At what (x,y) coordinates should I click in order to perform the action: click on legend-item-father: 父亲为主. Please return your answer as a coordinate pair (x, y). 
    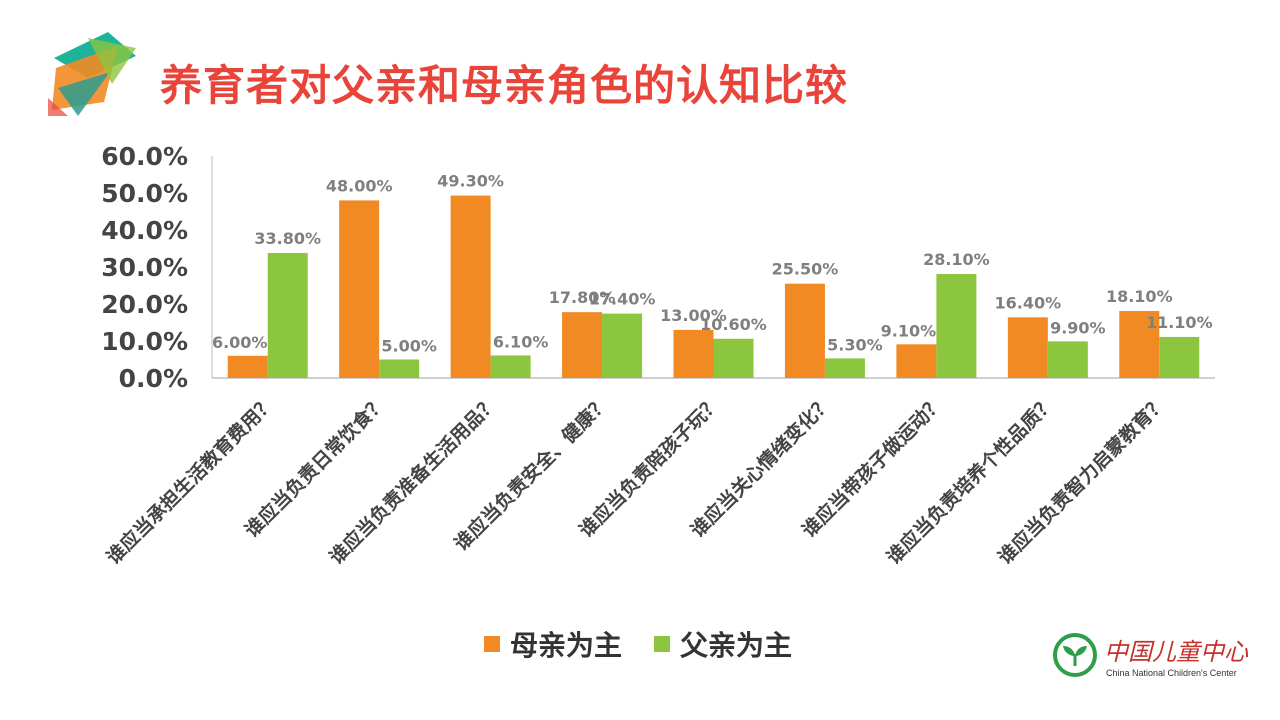
    Looking at the image, I should click on (723, 644).